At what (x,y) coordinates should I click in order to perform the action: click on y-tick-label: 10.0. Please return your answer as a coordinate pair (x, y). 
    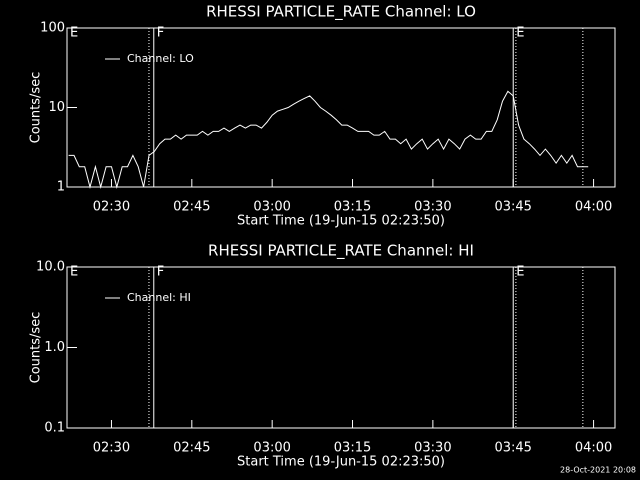
    Looking at the image, I should click on (50, 267).